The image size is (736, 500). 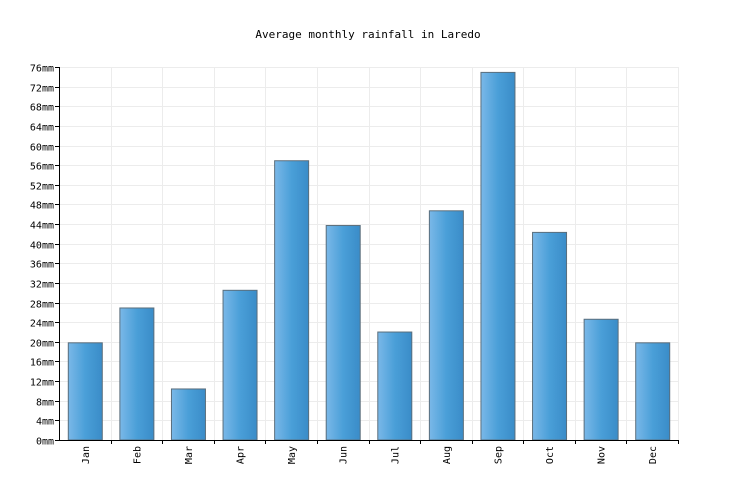 What do you see at coordinates (42, 363) in the screenshot?
I see `y-tick-label: 16mm` at bounding box center [42, 363].